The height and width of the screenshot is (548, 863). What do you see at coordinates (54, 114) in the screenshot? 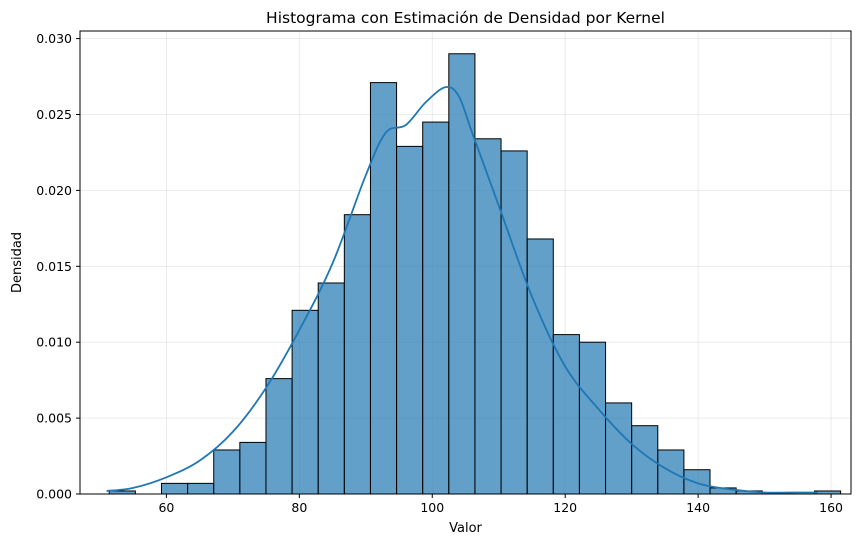
I see `y-tick-label-5: 0.025` at bounding box center [54, 114].